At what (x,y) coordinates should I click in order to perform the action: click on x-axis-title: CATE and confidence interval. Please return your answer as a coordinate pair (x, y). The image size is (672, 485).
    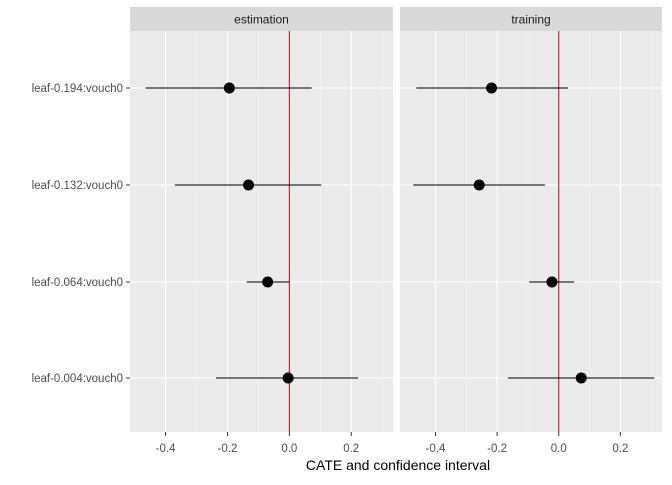
    Looking at the image, I should click on (398, 465).